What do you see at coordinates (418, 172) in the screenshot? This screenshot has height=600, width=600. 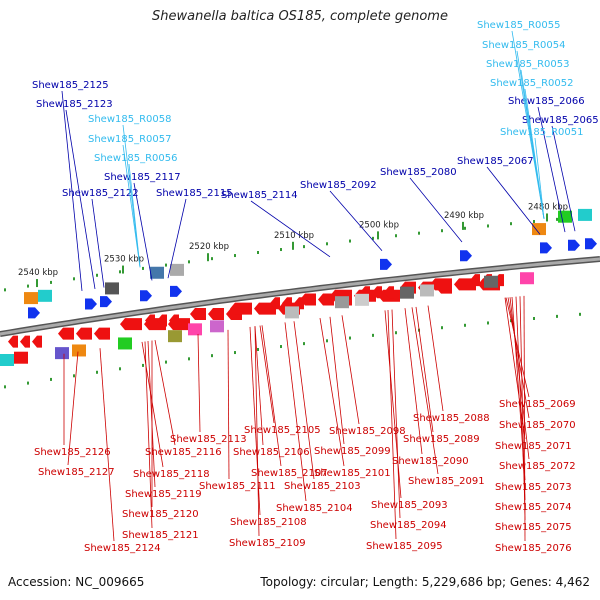 I see `forward-gene-label: Shew185_2080` at bounding box center [418, 172].